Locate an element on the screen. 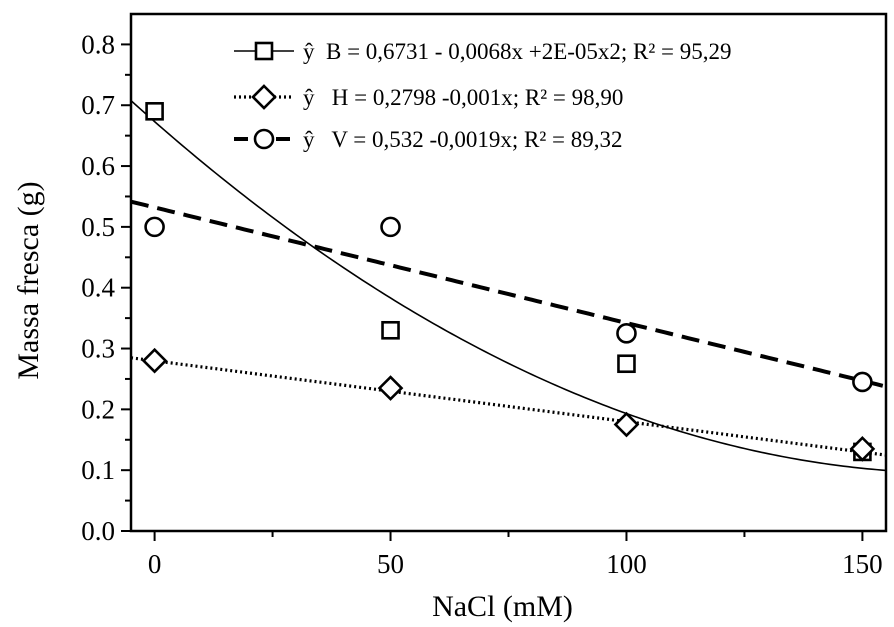 The width and height of the screenshot is (894, 627). x-axis-title: NaCl (mM) is located at coordinates (502, 606).